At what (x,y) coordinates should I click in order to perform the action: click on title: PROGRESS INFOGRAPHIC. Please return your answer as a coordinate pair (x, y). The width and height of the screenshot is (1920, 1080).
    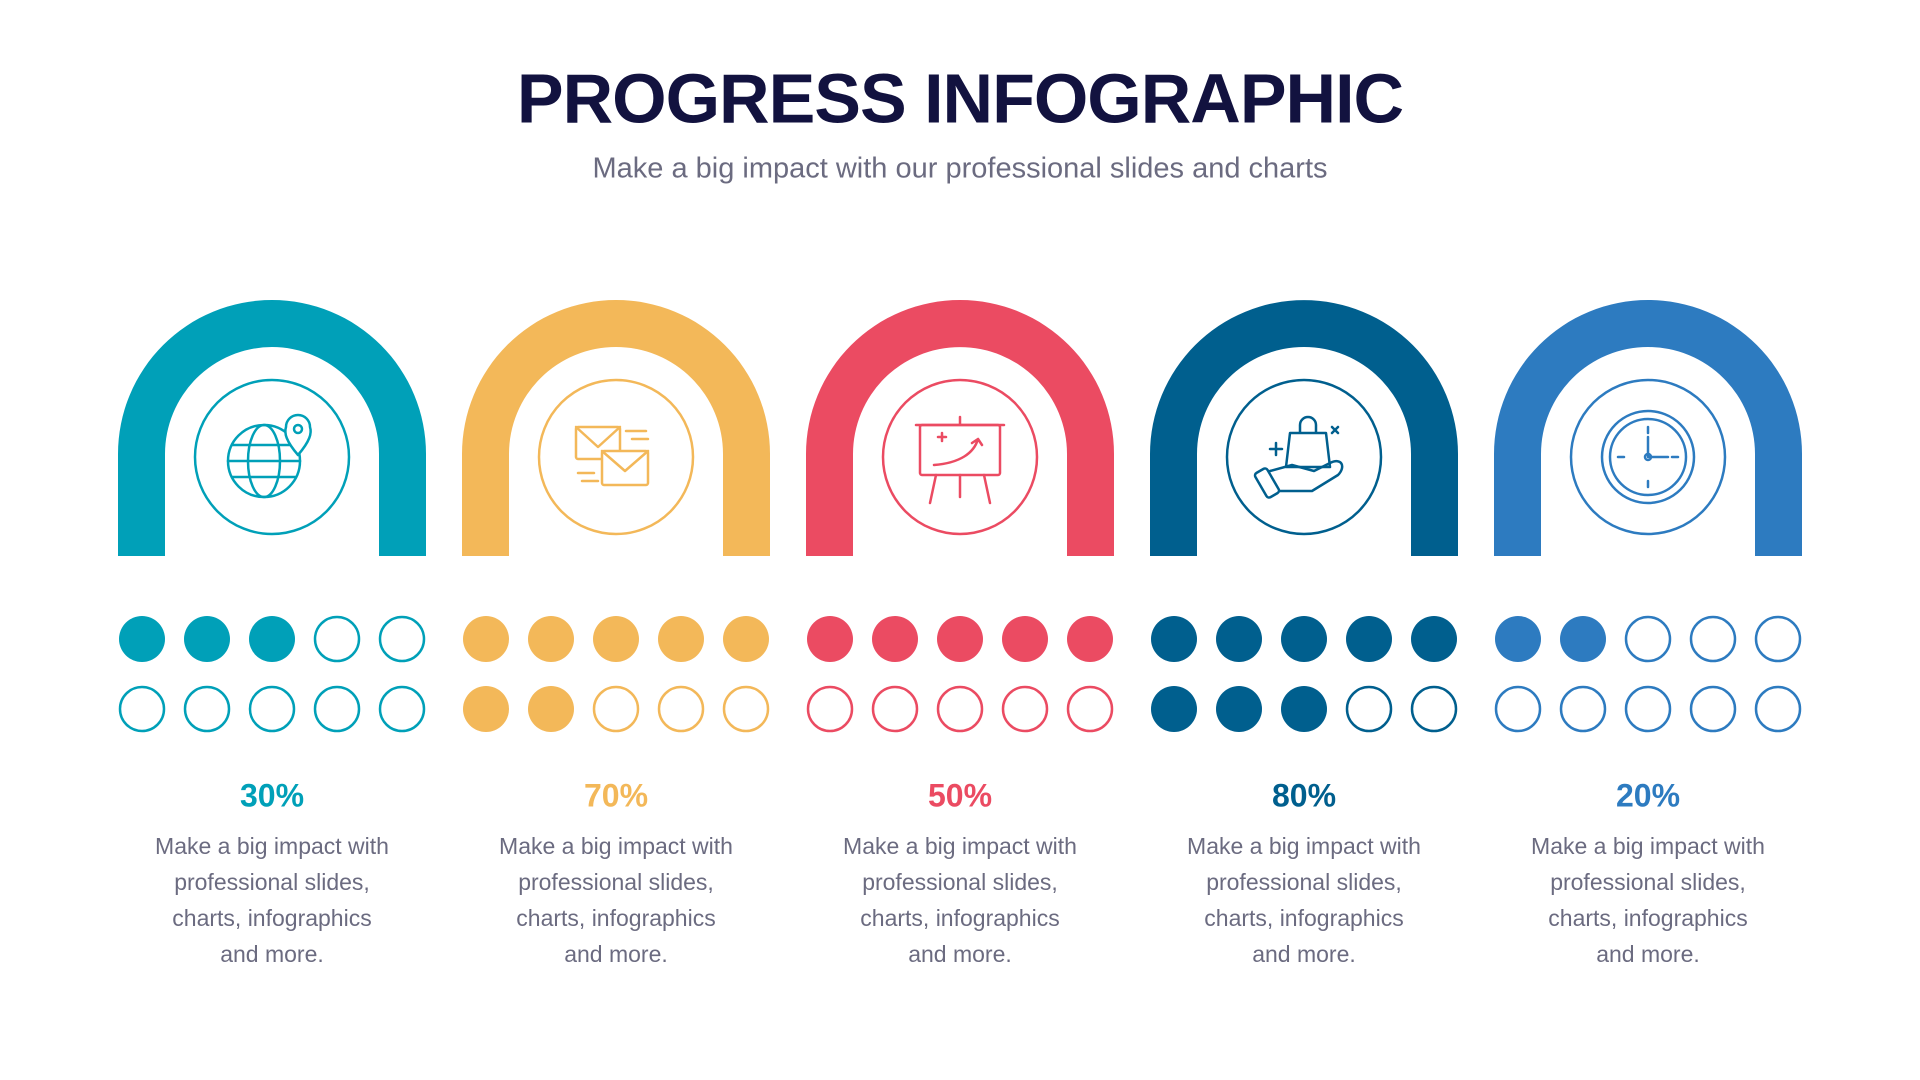
    Looking at the image, I should click on (960, 98).